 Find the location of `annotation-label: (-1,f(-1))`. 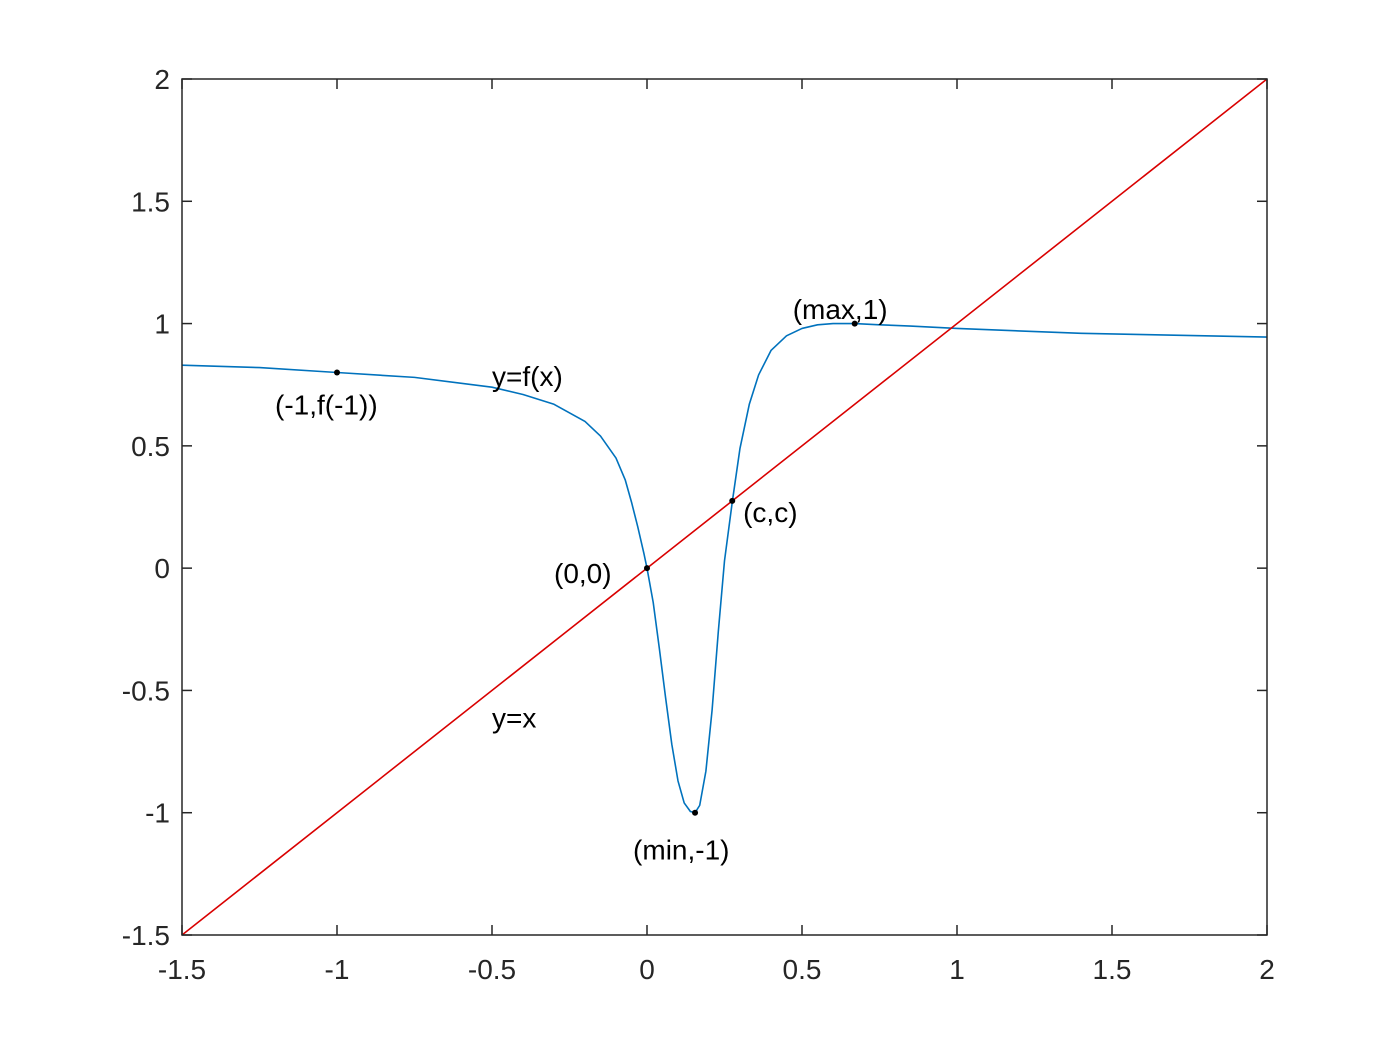

annotation-label: (-1,f(-1)) is located at coordinates (326, 404).